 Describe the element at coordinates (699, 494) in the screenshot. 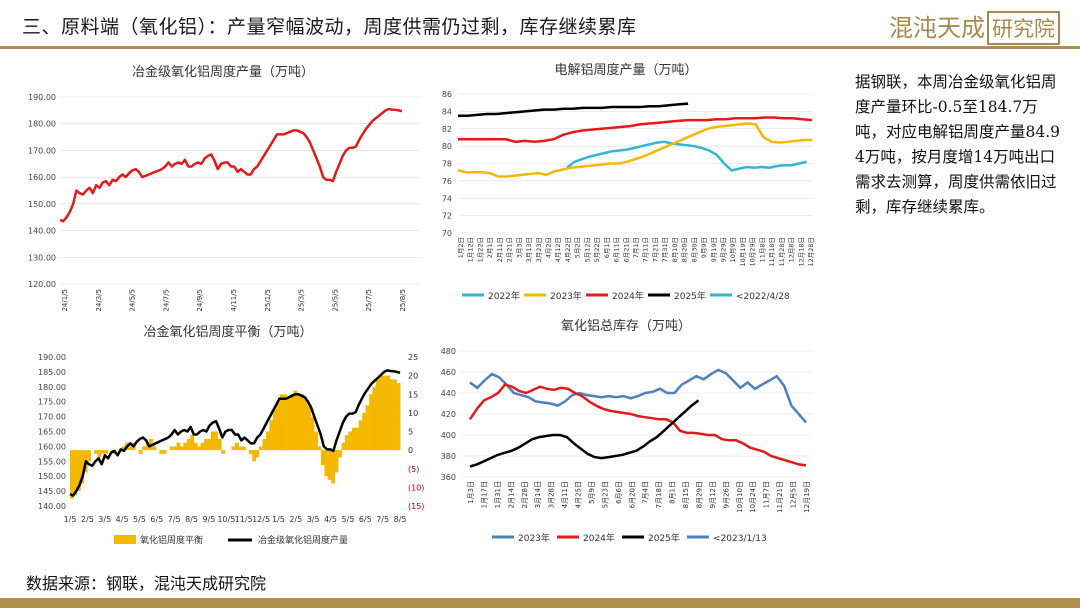

I see `x-tick-17: 8月29日` at that location.